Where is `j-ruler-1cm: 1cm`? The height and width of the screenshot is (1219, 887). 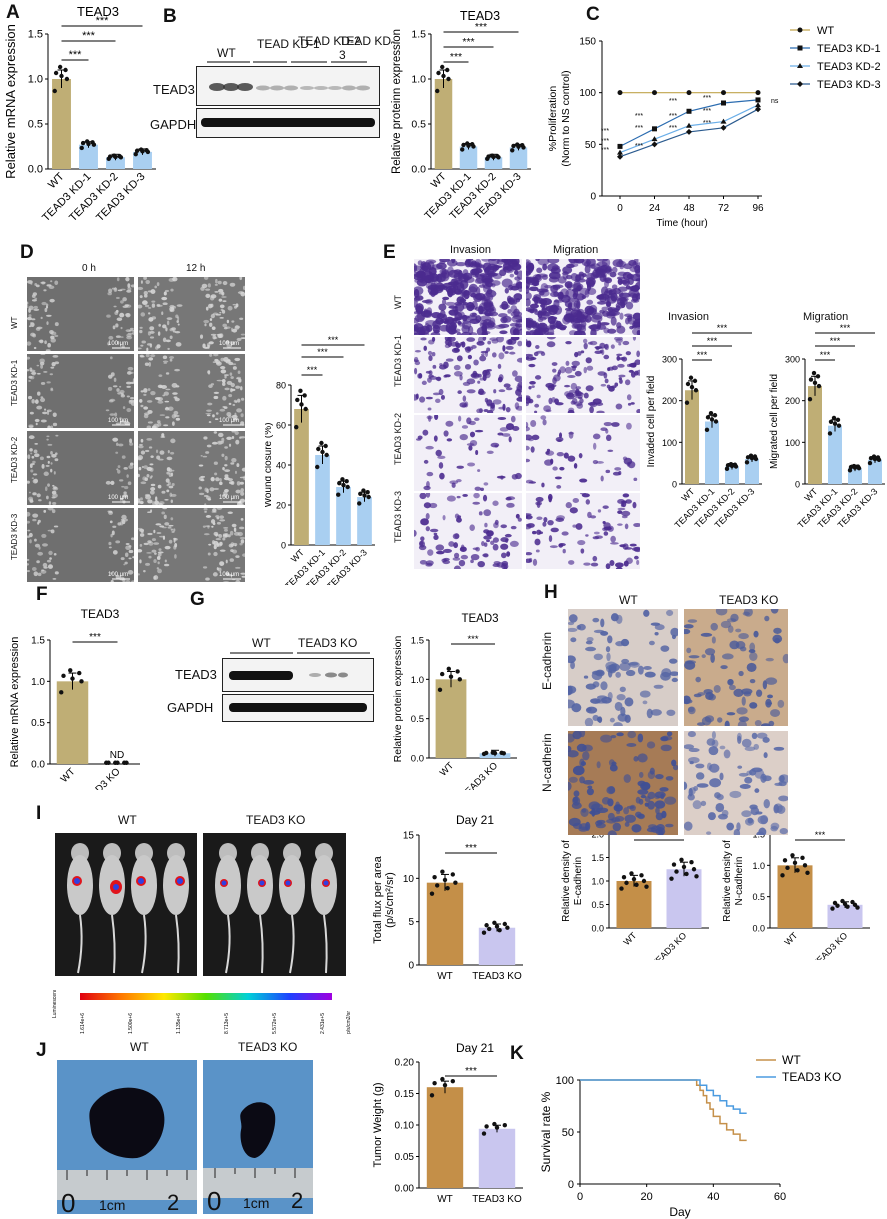
j-ruler-1cm: 1cm is located at coordinates (112, 1205).